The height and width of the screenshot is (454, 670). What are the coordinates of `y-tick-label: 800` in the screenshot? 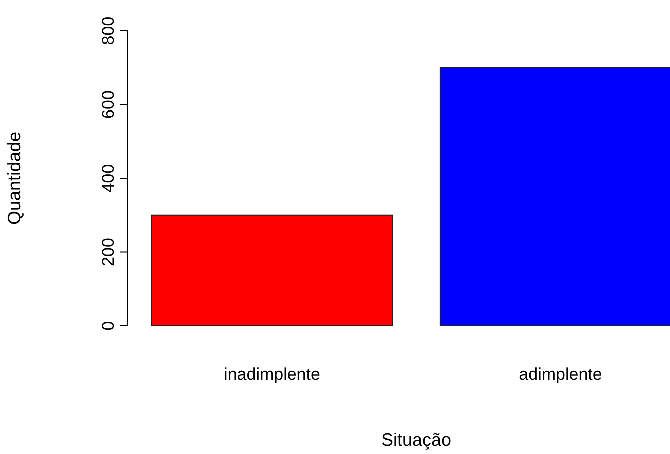 It's located at (108, 31).